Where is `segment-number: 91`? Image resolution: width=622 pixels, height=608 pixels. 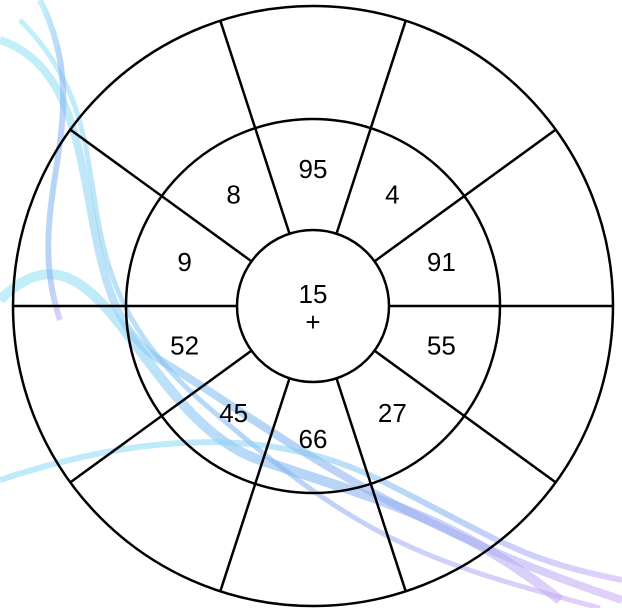
segment-number: 91 is located at coordinates (441, 262).